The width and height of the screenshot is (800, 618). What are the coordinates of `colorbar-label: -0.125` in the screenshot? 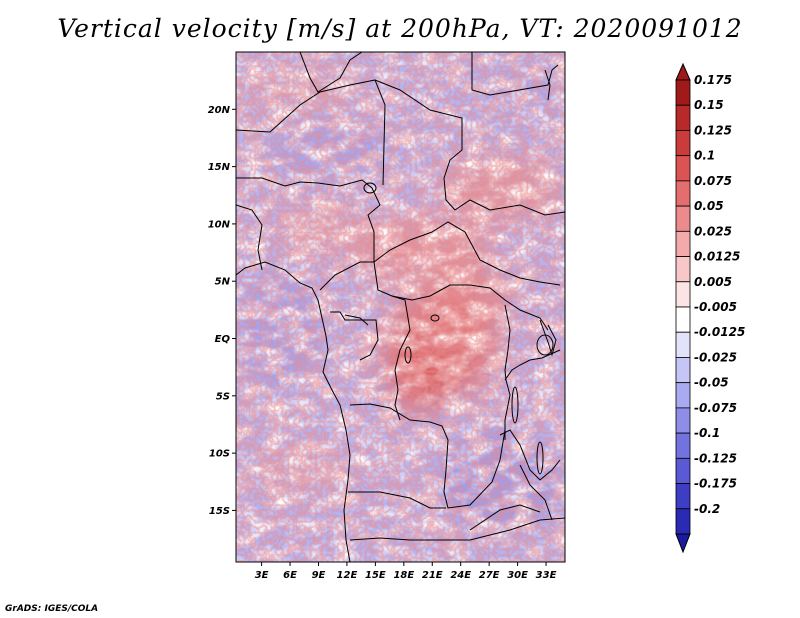 It's located at (715, 458).